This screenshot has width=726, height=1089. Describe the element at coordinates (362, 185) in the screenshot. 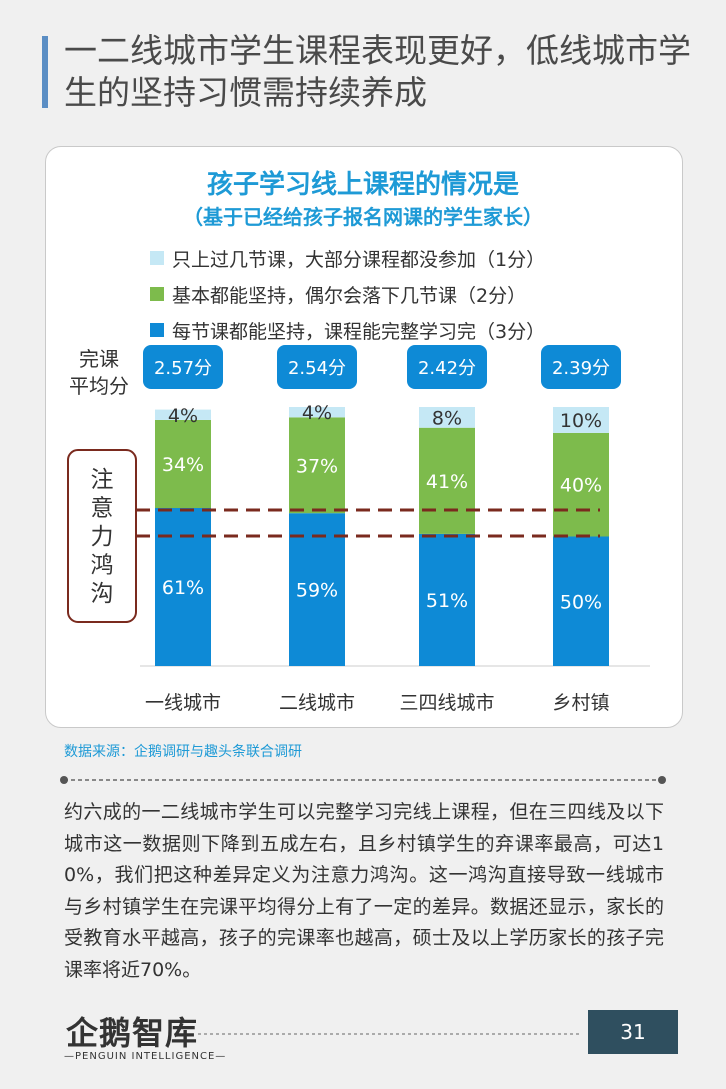

I see `chart-title: 孩子学习线上课程的情况是` at that location.